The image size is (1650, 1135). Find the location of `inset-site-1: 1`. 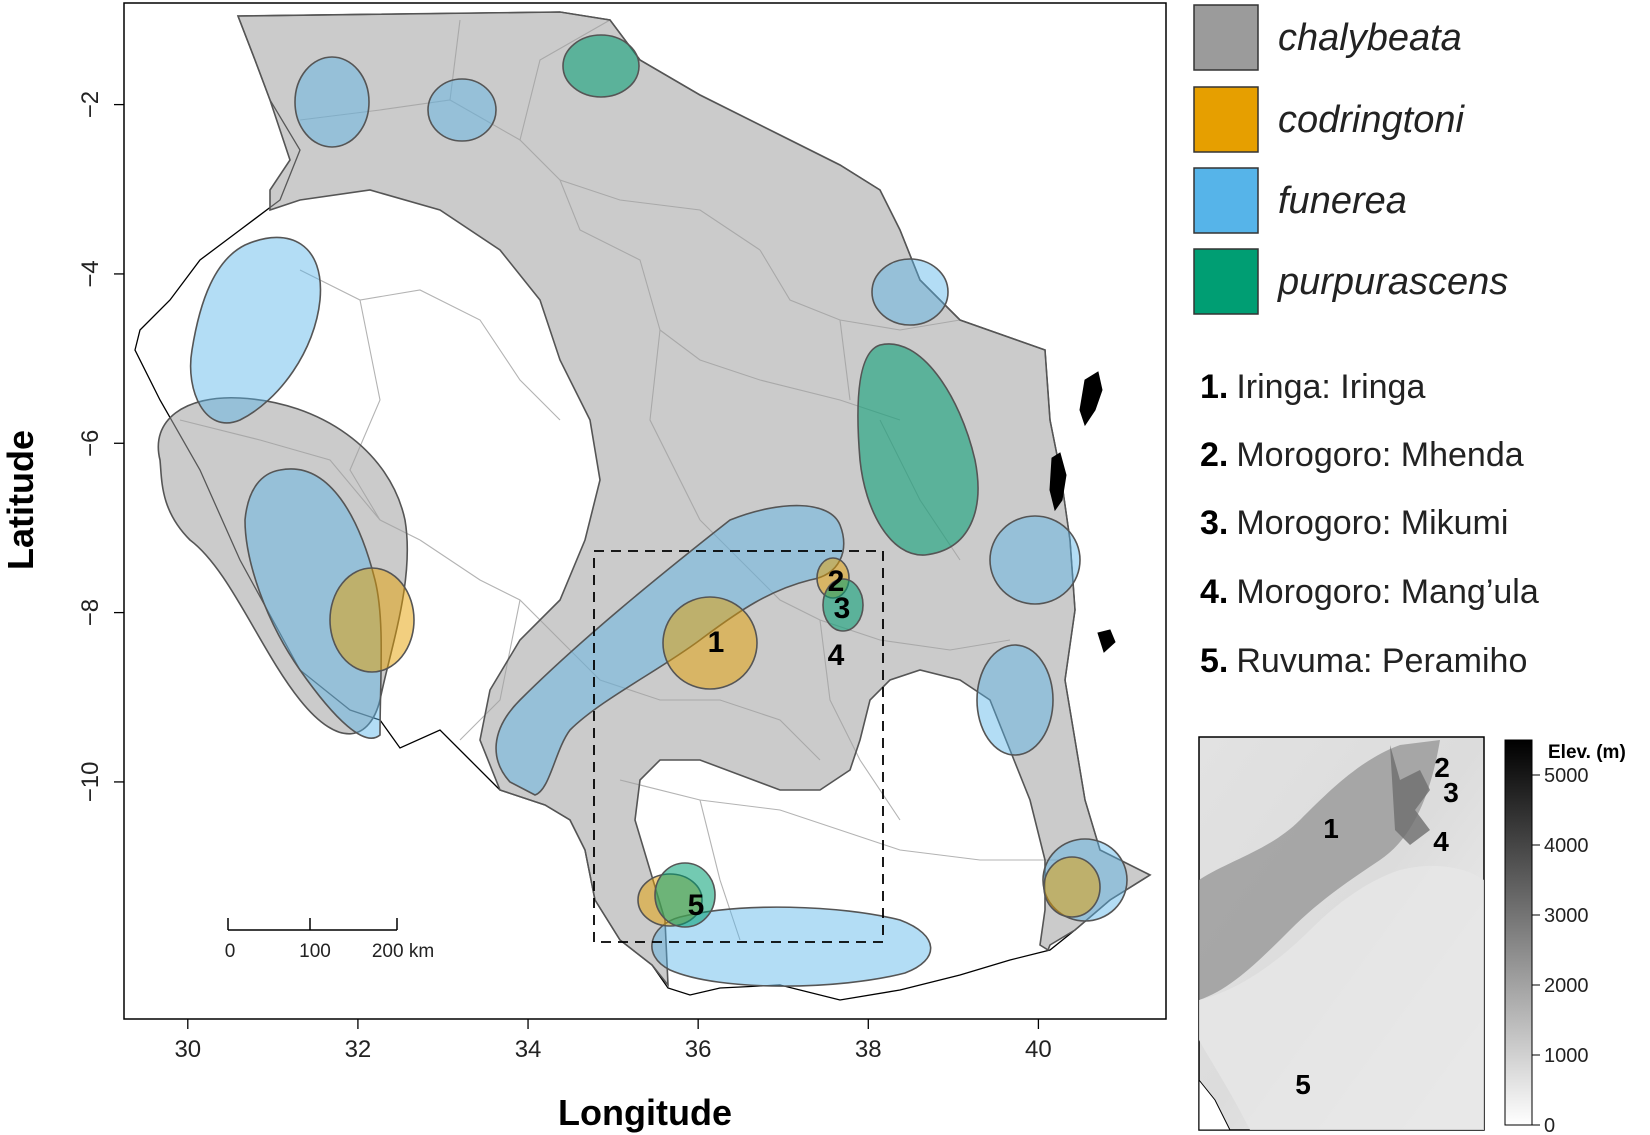

inset-site-1: 1 is located at coordinates (1331, 828).